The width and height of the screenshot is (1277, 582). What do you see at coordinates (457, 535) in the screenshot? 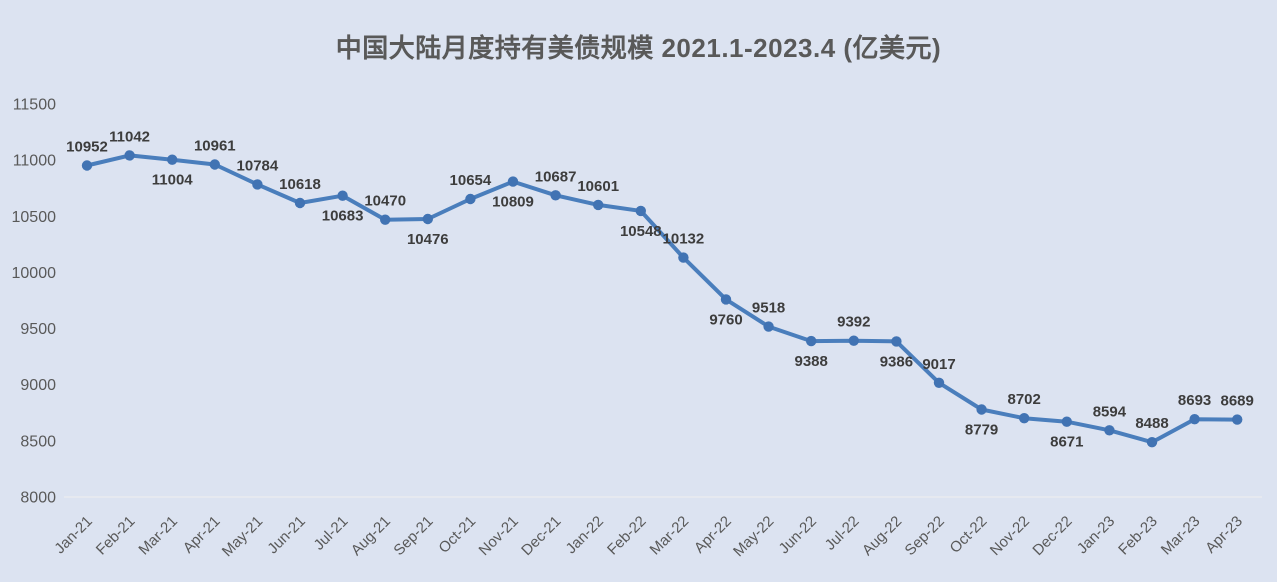
I see `x-axis-tick-label: Oct-21` at bounding box center [457, 535].